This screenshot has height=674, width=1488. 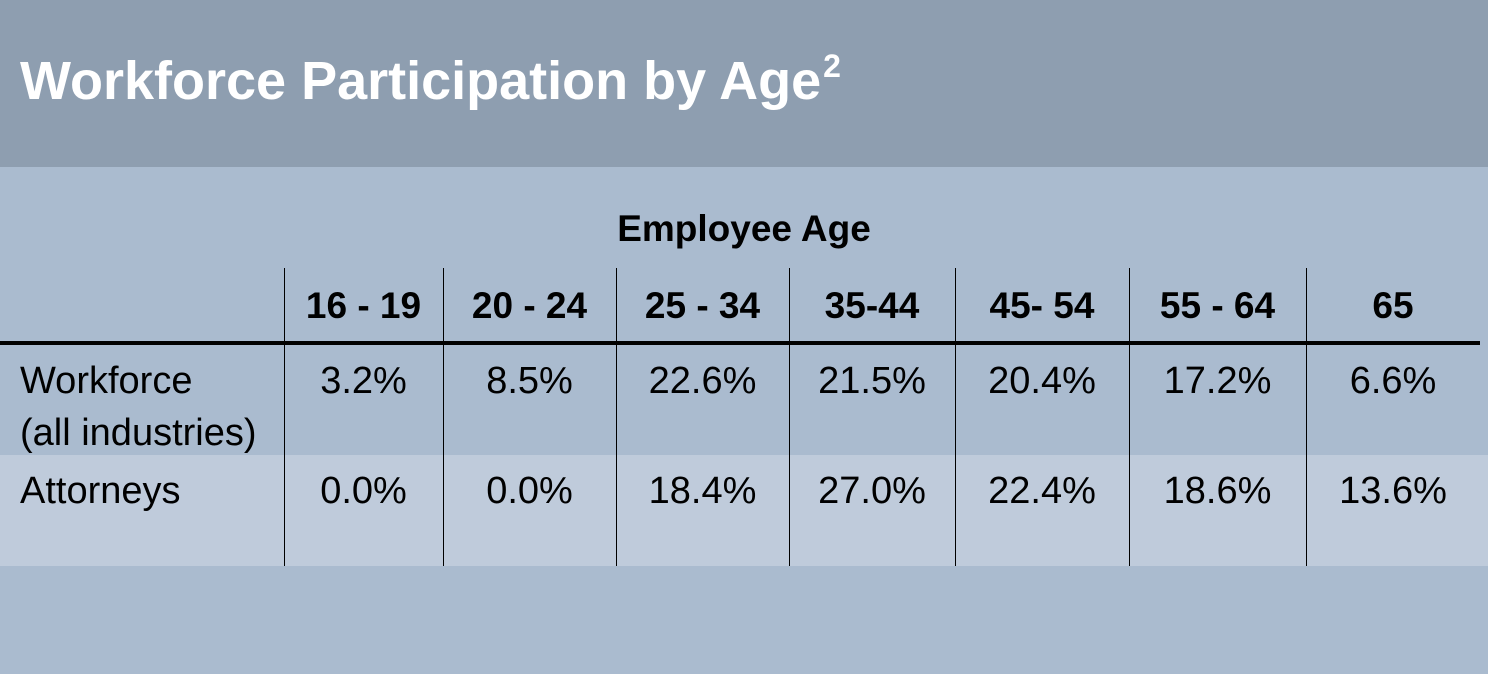 I want to click on title-footnote-marker: 2, so click(x=832, y=66).